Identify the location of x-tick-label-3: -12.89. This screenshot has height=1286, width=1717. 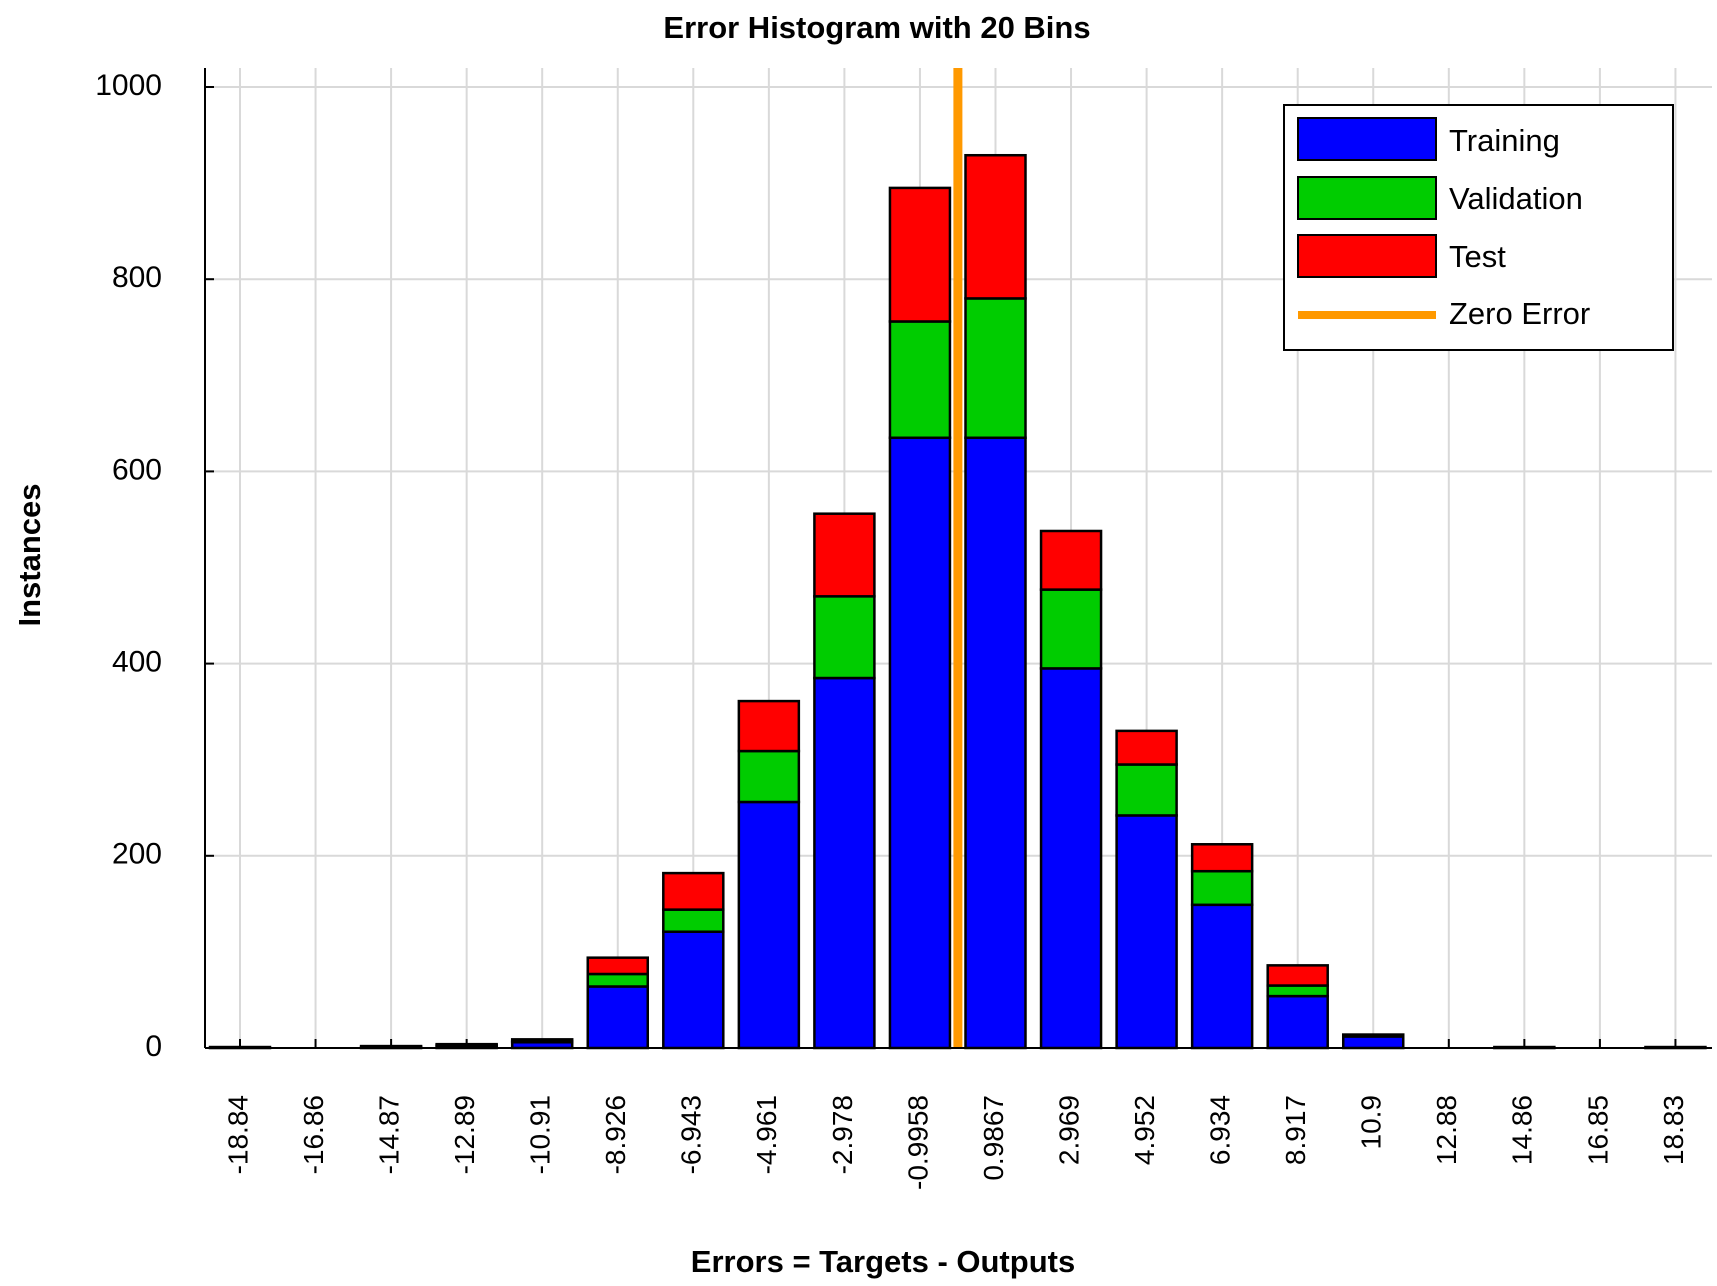
(464, 1134).